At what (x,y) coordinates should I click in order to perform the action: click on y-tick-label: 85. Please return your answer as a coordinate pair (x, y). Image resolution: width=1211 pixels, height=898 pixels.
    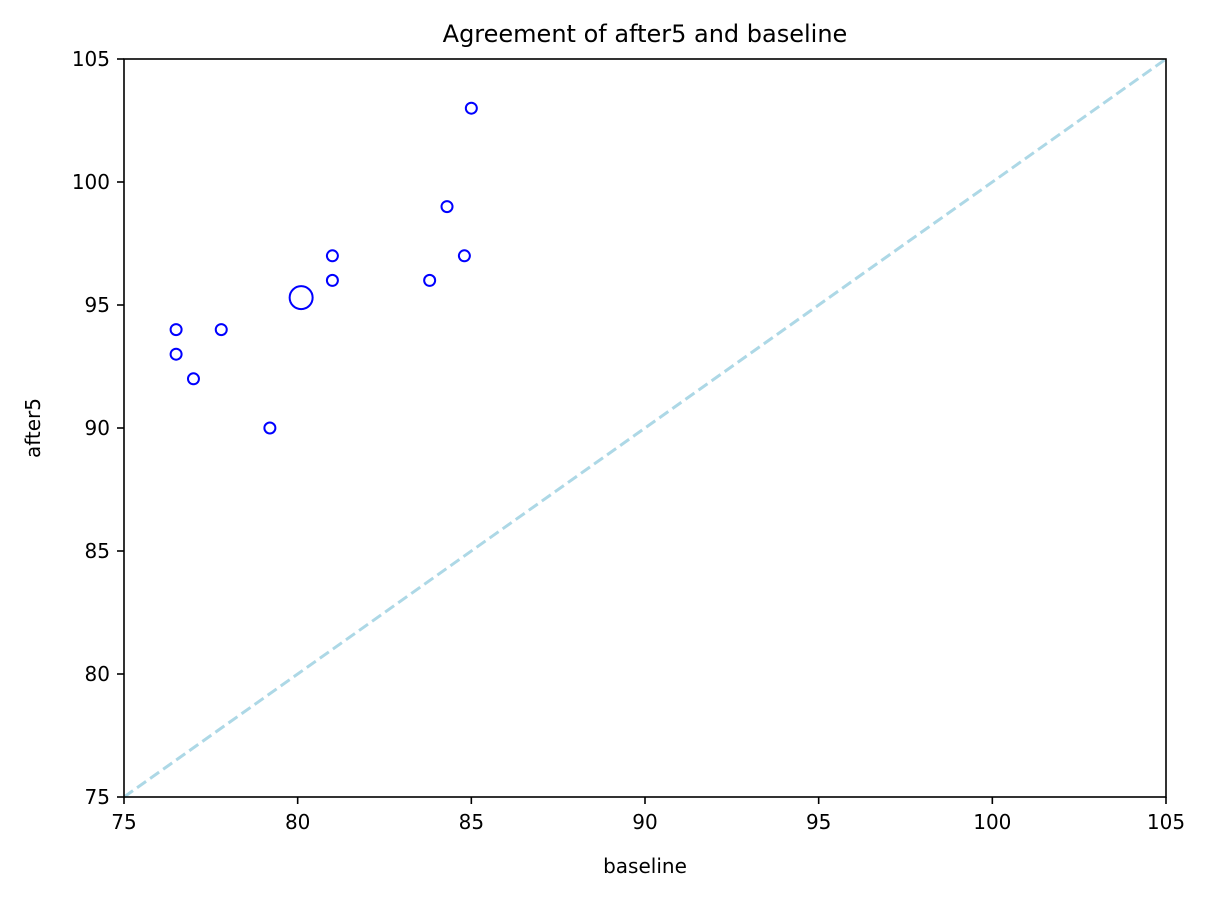
    Looking at the image, I should click on (97, 551).